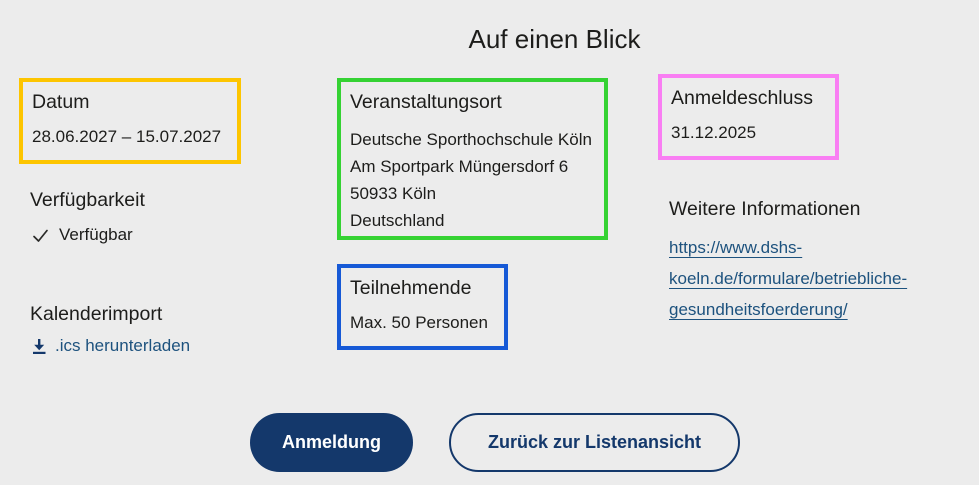 This screenshot has height=485, width=979. What do you see at coordinates (594, 442) in the screenshot?
I see `back-to-list-button: Zurück zur Listenansicht` at bounding box center [594, 442].